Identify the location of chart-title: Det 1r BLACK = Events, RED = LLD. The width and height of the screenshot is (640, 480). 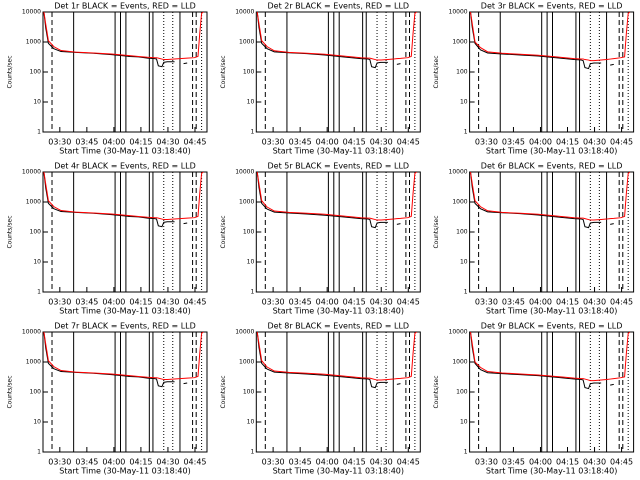
(125, 6).